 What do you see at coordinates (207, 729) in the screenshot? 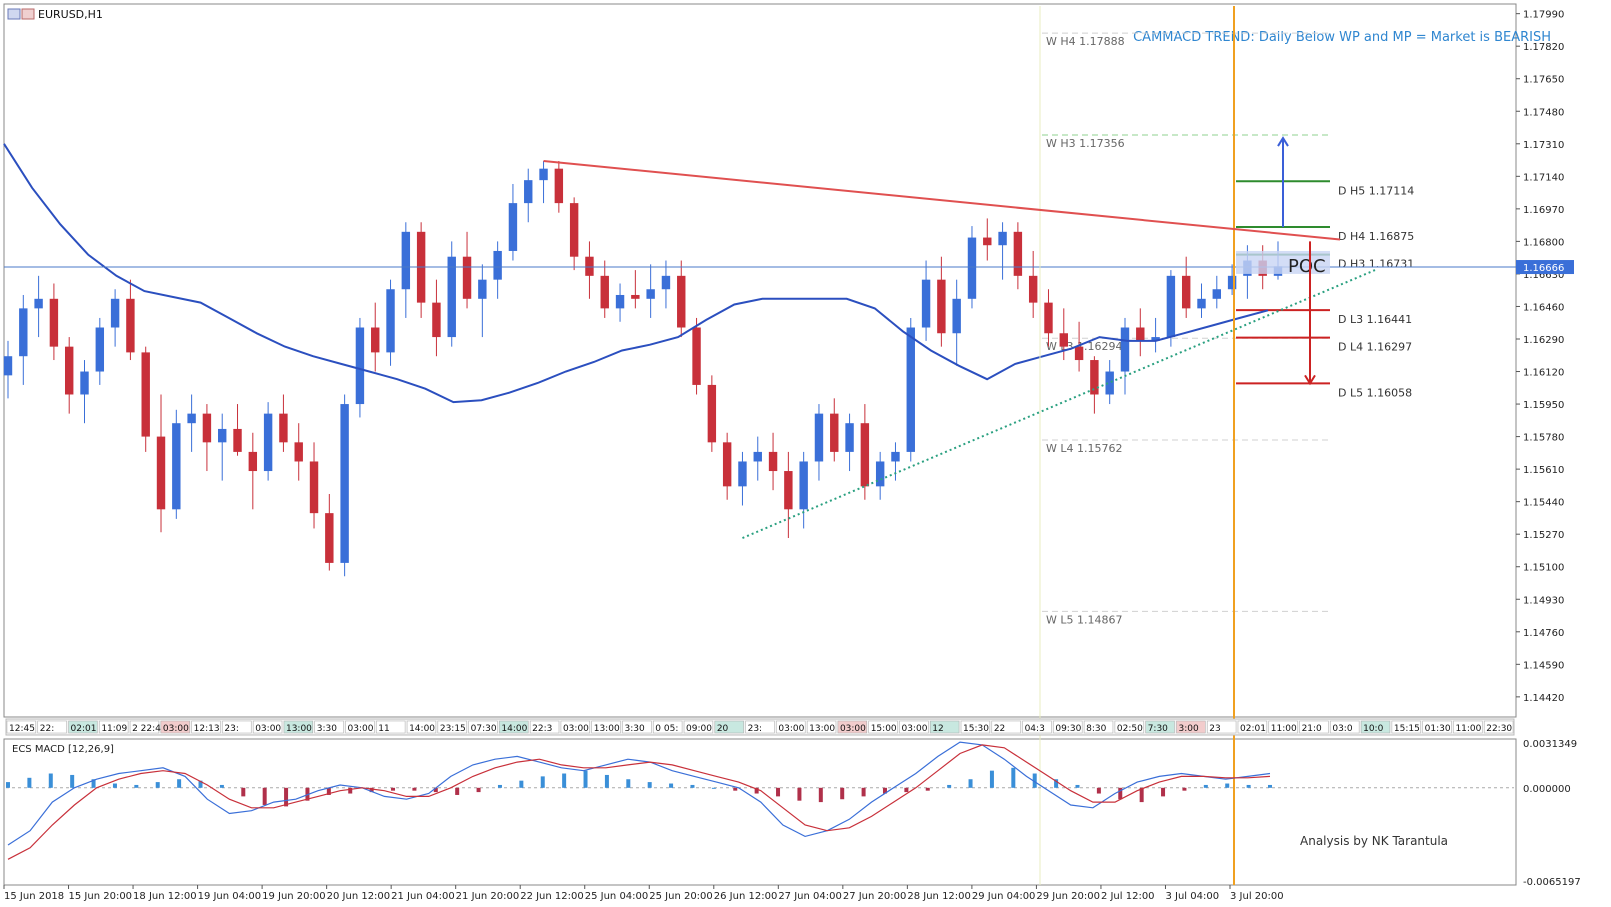
I see `session-label: 12:13` at bounding box center [207, 729].